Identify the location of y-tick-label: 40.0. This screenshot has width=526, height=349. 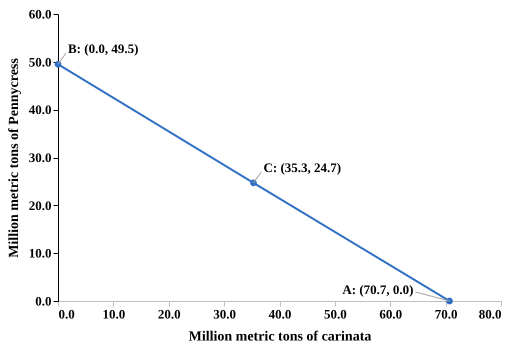
(40, 110).